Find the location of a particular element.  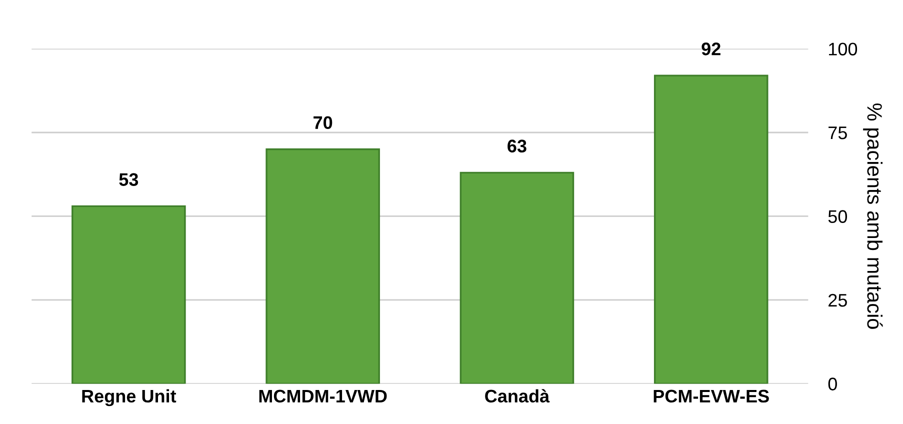

y-tick-label: 100 is located at coordinates (843, 49).